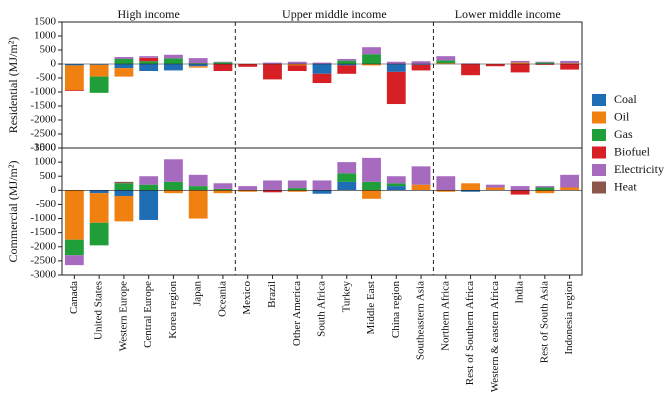 The width and height of the screenshot is (670, 411). Describe the element at coordinates (43, 106) in the screenshot. I see `y-tick-label: -1500` at that location.